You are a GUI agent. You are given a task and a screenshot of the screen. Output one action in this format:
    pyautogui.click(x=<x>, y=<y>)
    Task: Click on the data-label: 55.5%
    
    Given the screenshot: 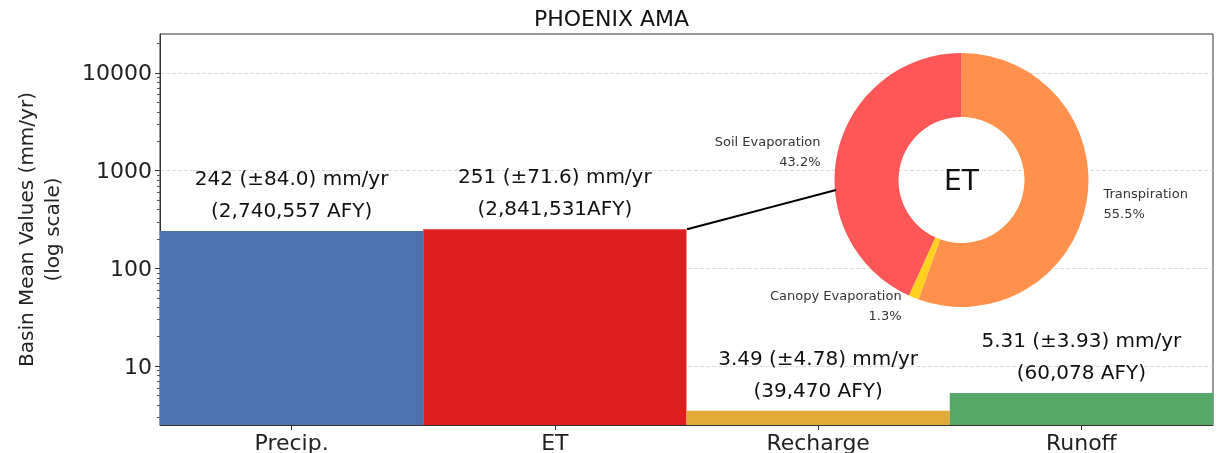 What is the action you would take?
    pyautogui.click(x=1124, y=213)
    